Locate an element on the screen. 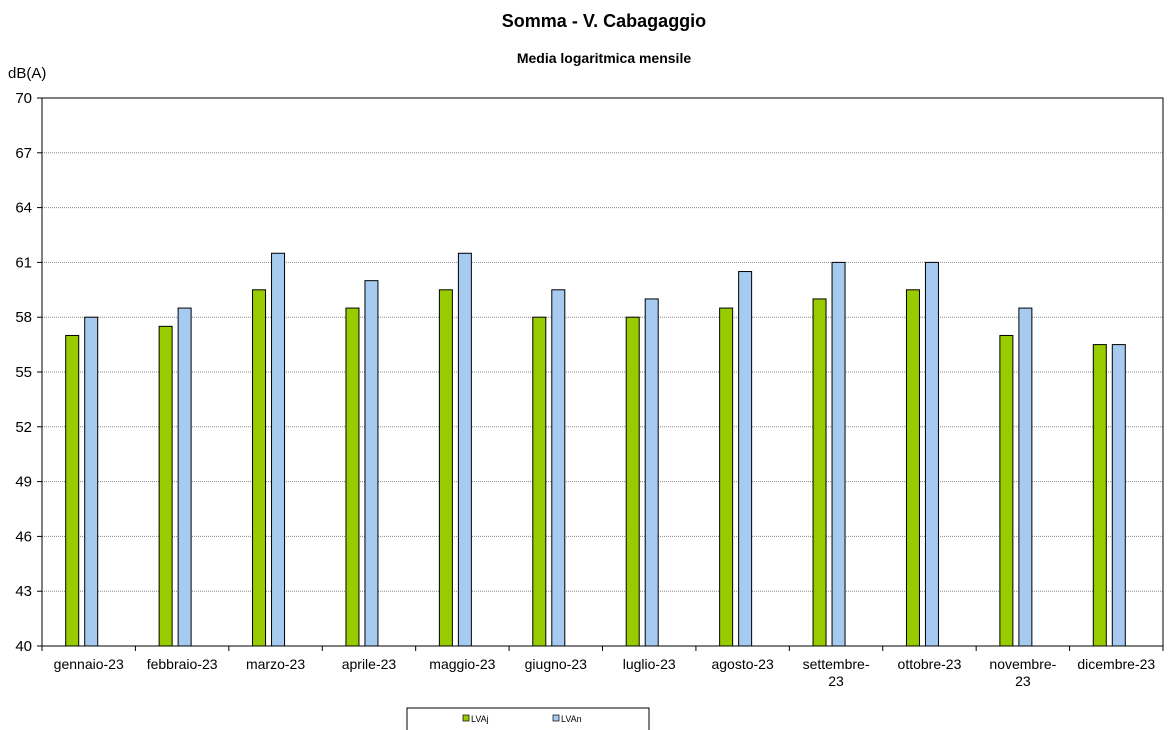  y-tick-label: 43 is located at coordinates (23, 591).